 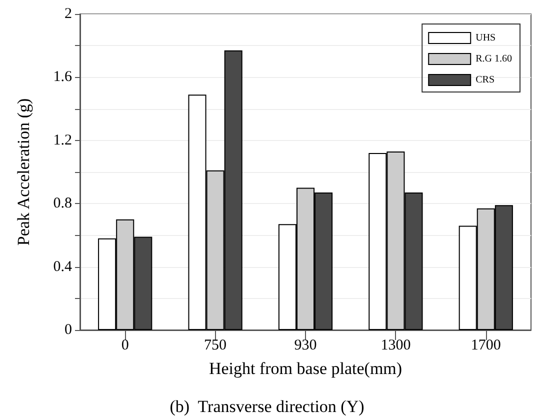 I want to click on legend-label: CRS, so click(x=485, y=80).